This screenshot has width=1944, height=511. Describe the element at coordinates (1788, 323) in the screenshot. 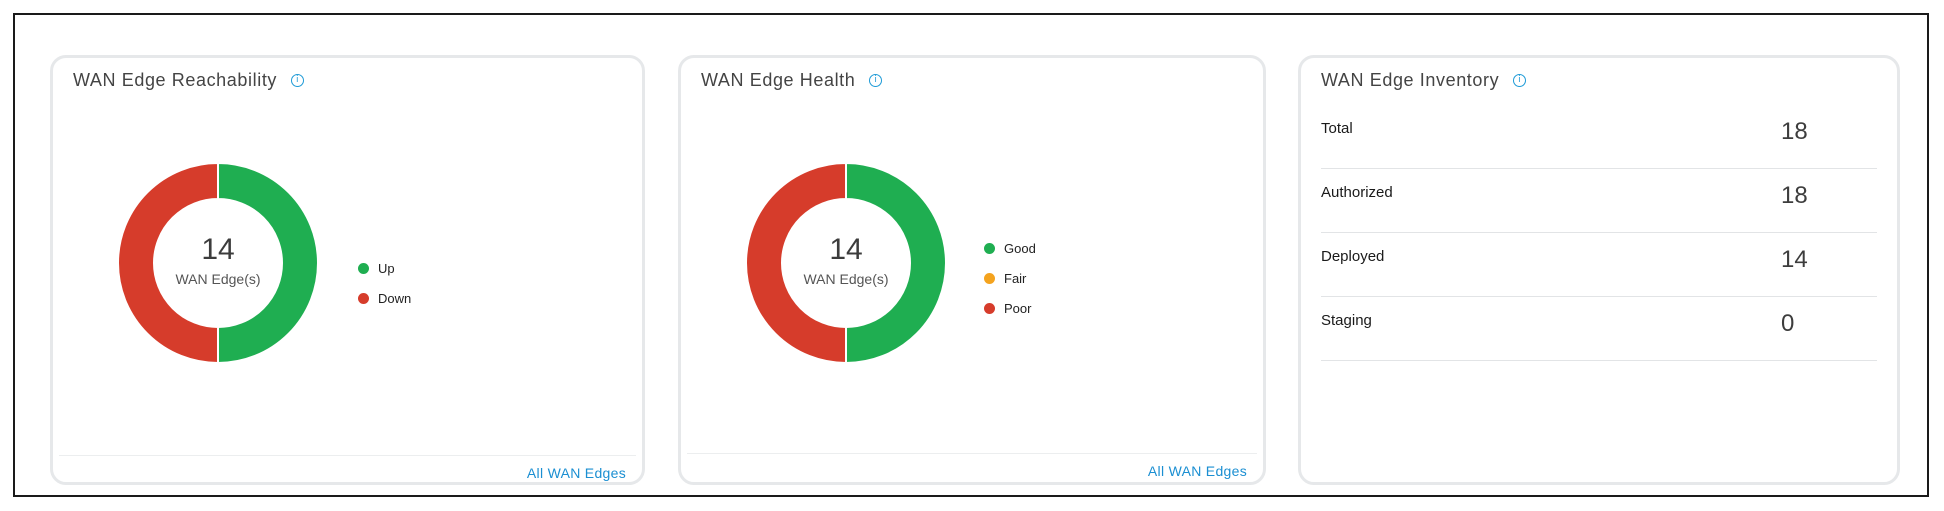

I see `inventory-value-staging: 0` at that location.